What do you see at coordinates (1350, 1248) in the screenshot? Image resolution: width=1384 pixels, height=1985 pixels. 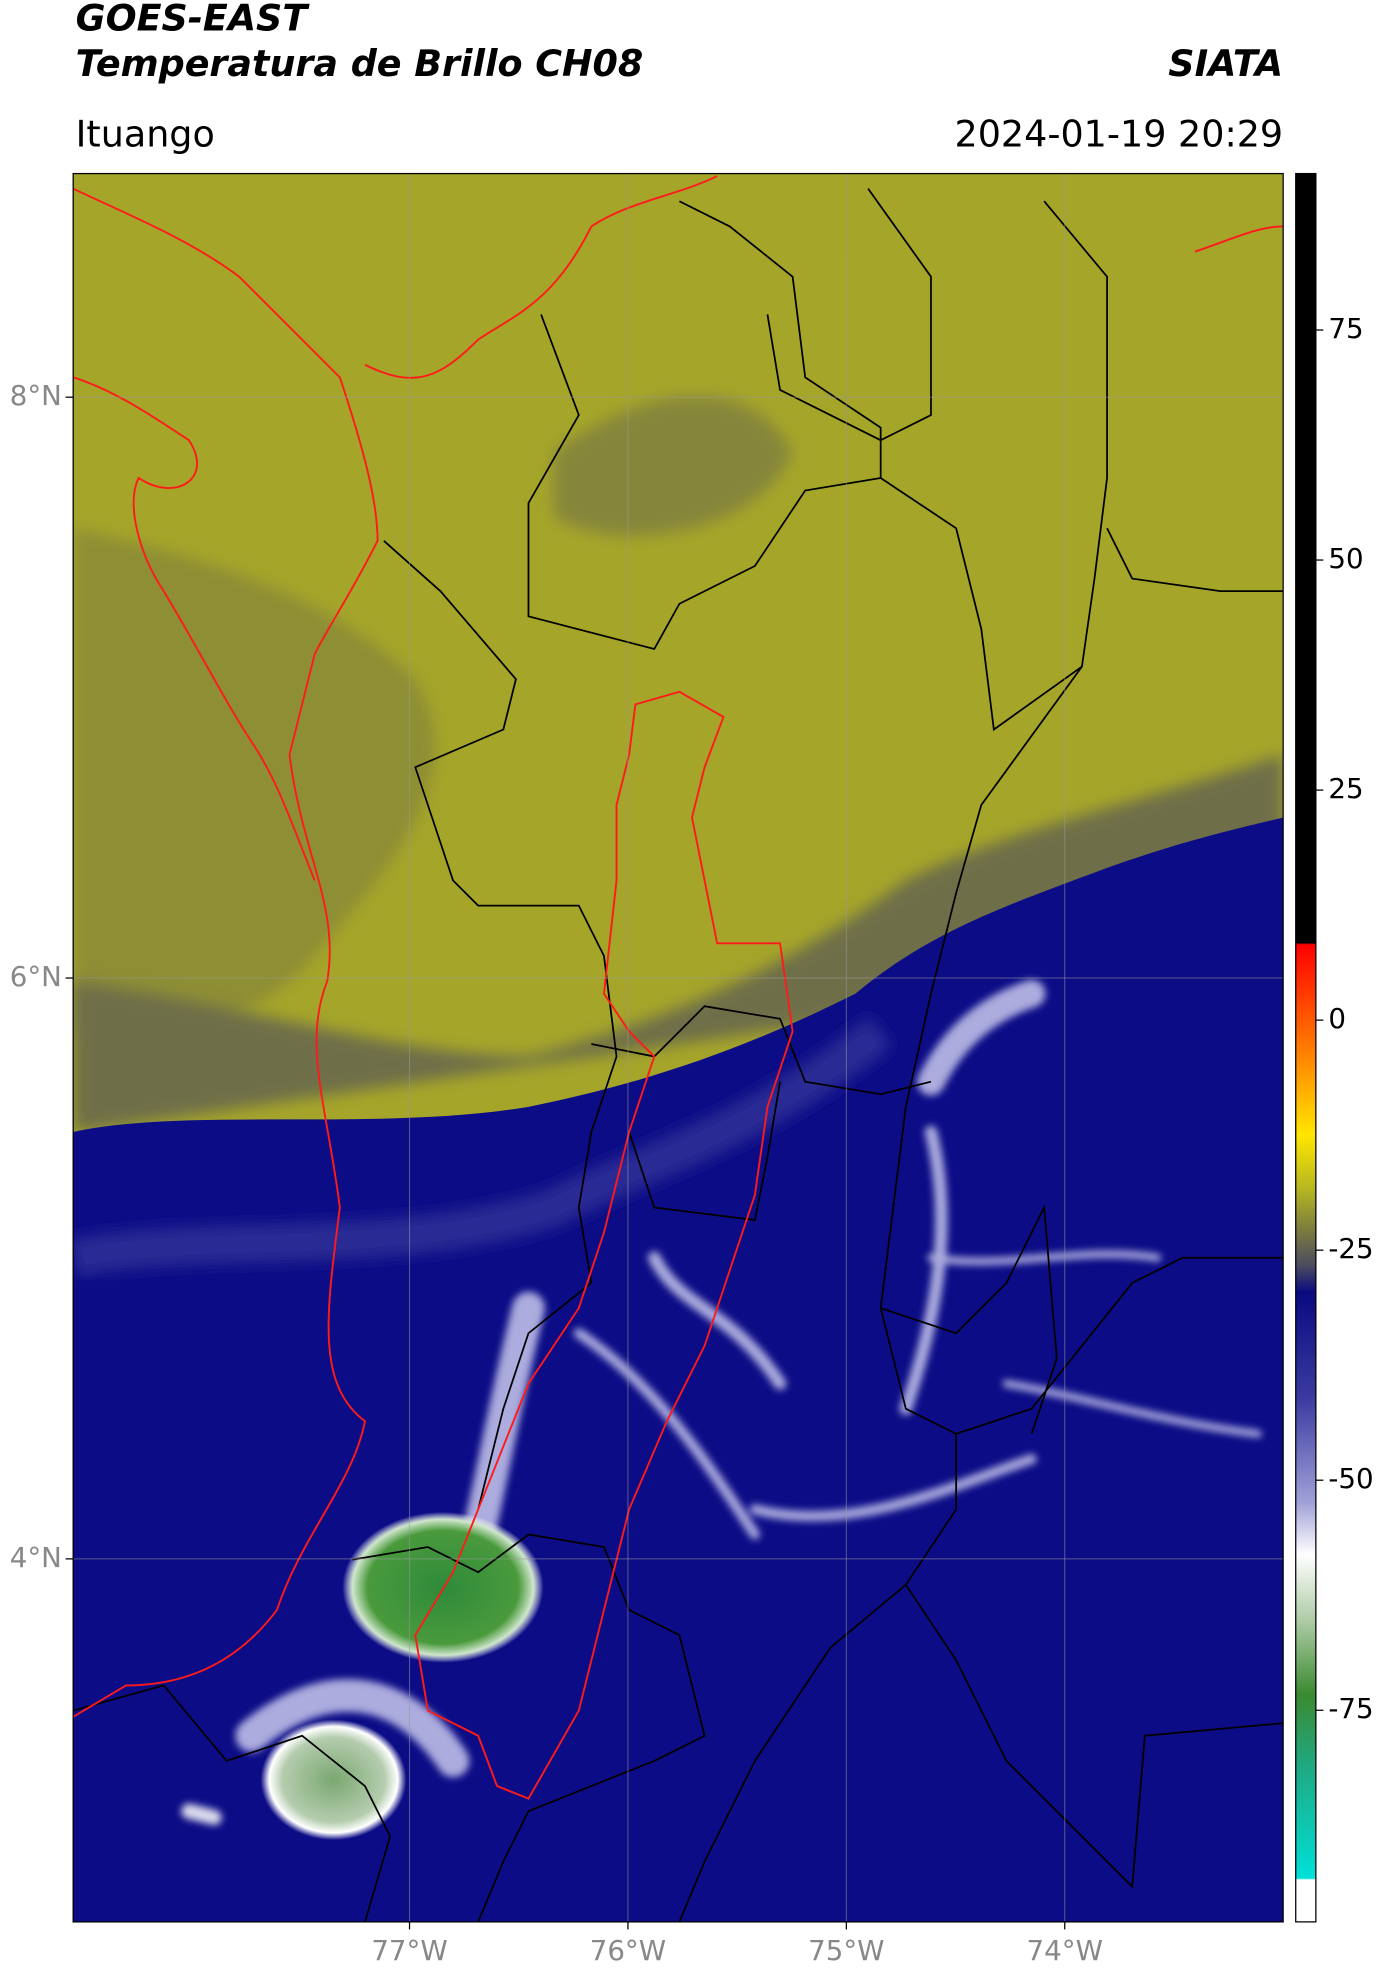 I see `colorbar-tick-label: -25` at bounding box center [1350, 1248].